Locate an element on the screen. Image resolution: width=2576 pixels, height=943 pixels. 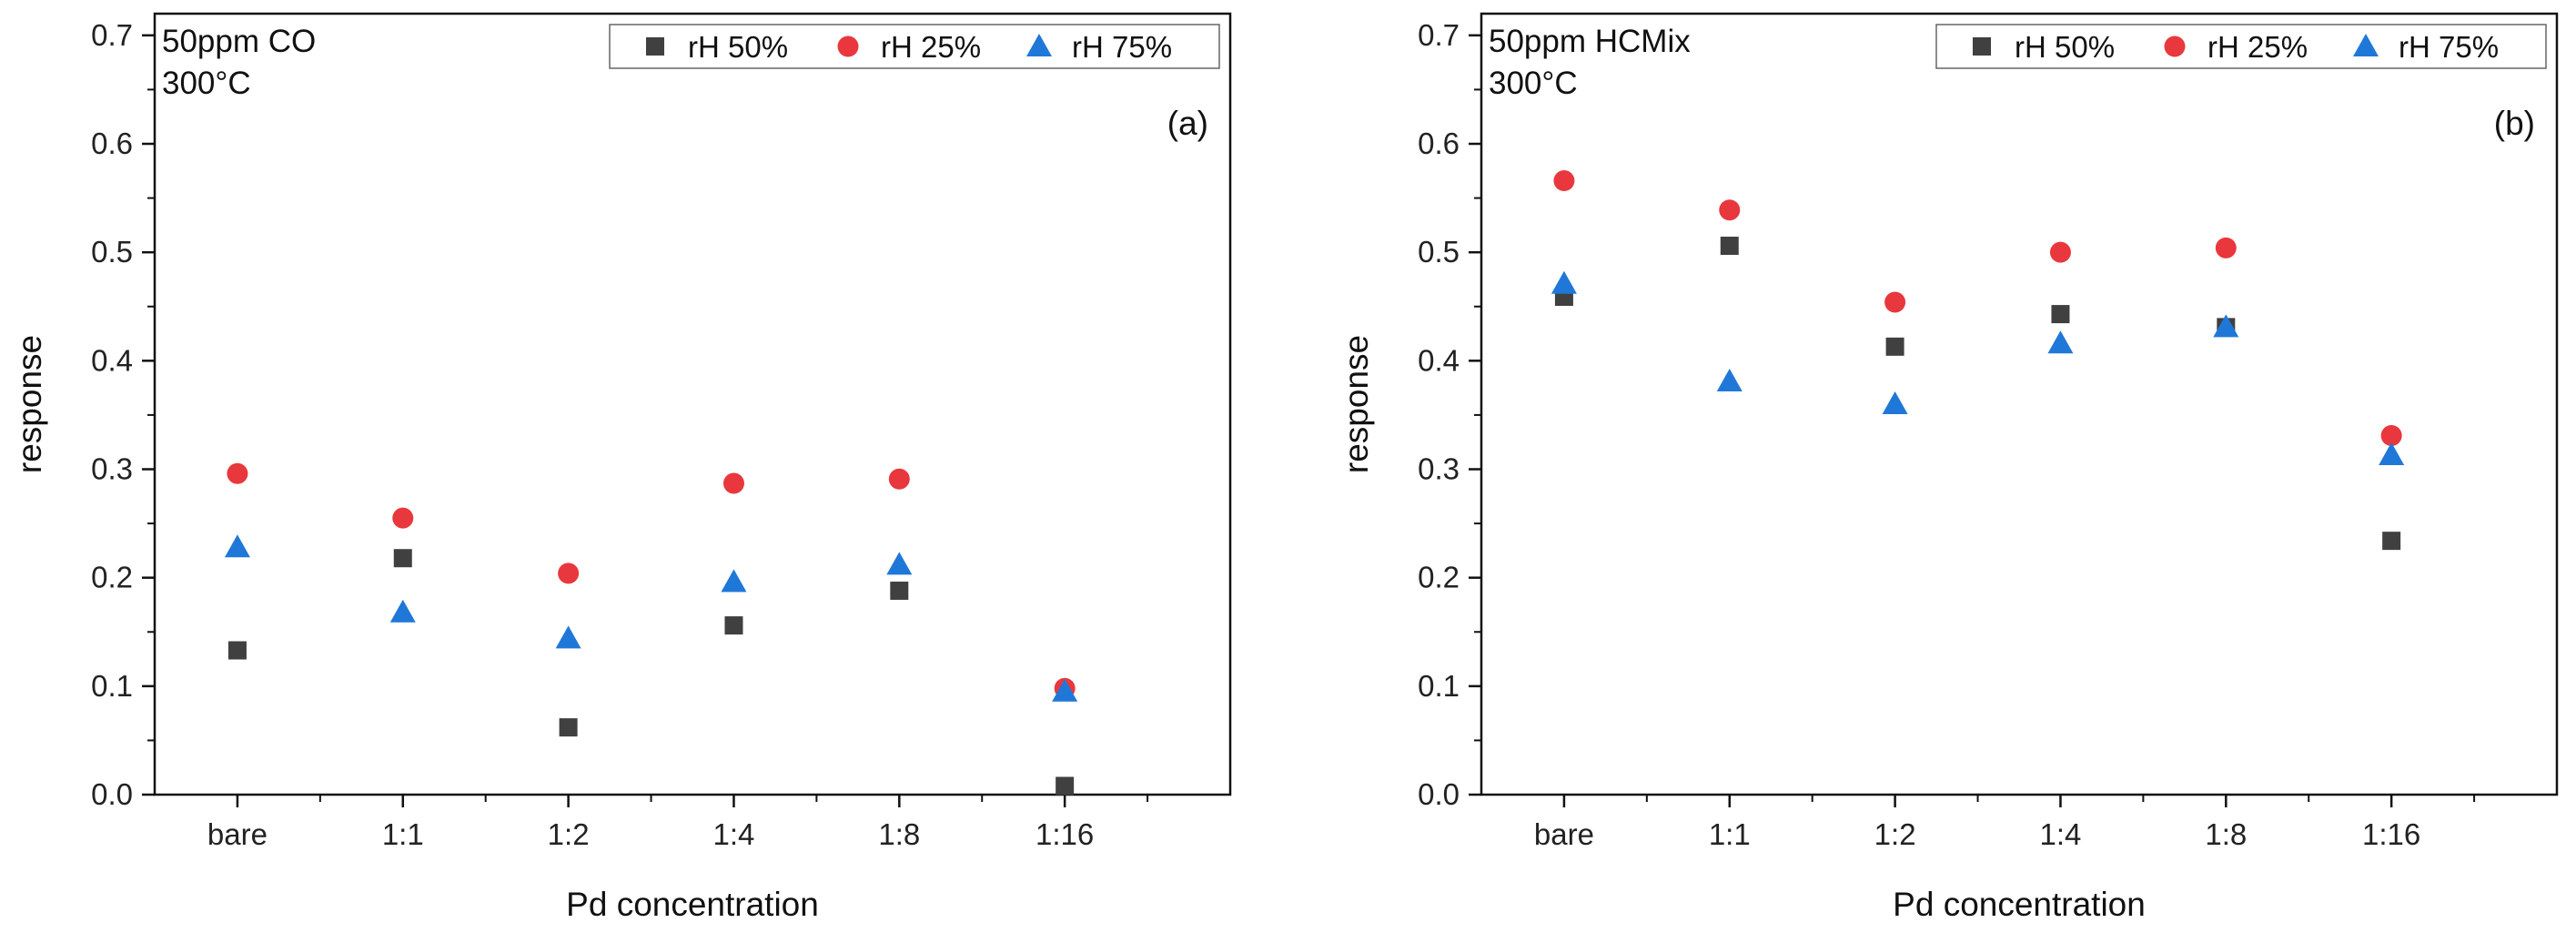
panel-label: (b) is located at coordinates (2514, 123).